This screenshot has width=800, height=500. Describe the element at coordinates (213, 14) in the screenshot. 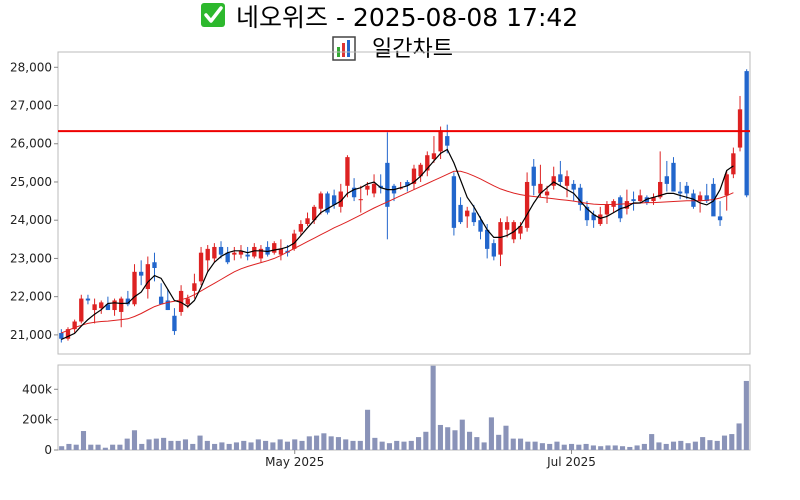

I see `check-mark-icon-glyph` at that location.